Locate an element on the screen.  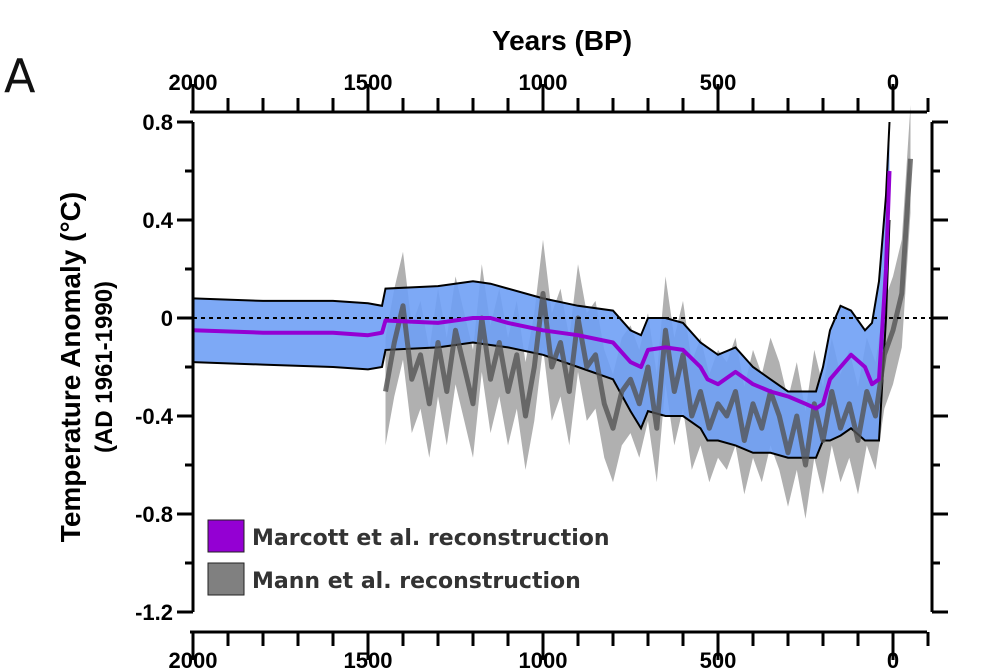
x-axis-title: Years (BP) is located at coordinates (562, 40).